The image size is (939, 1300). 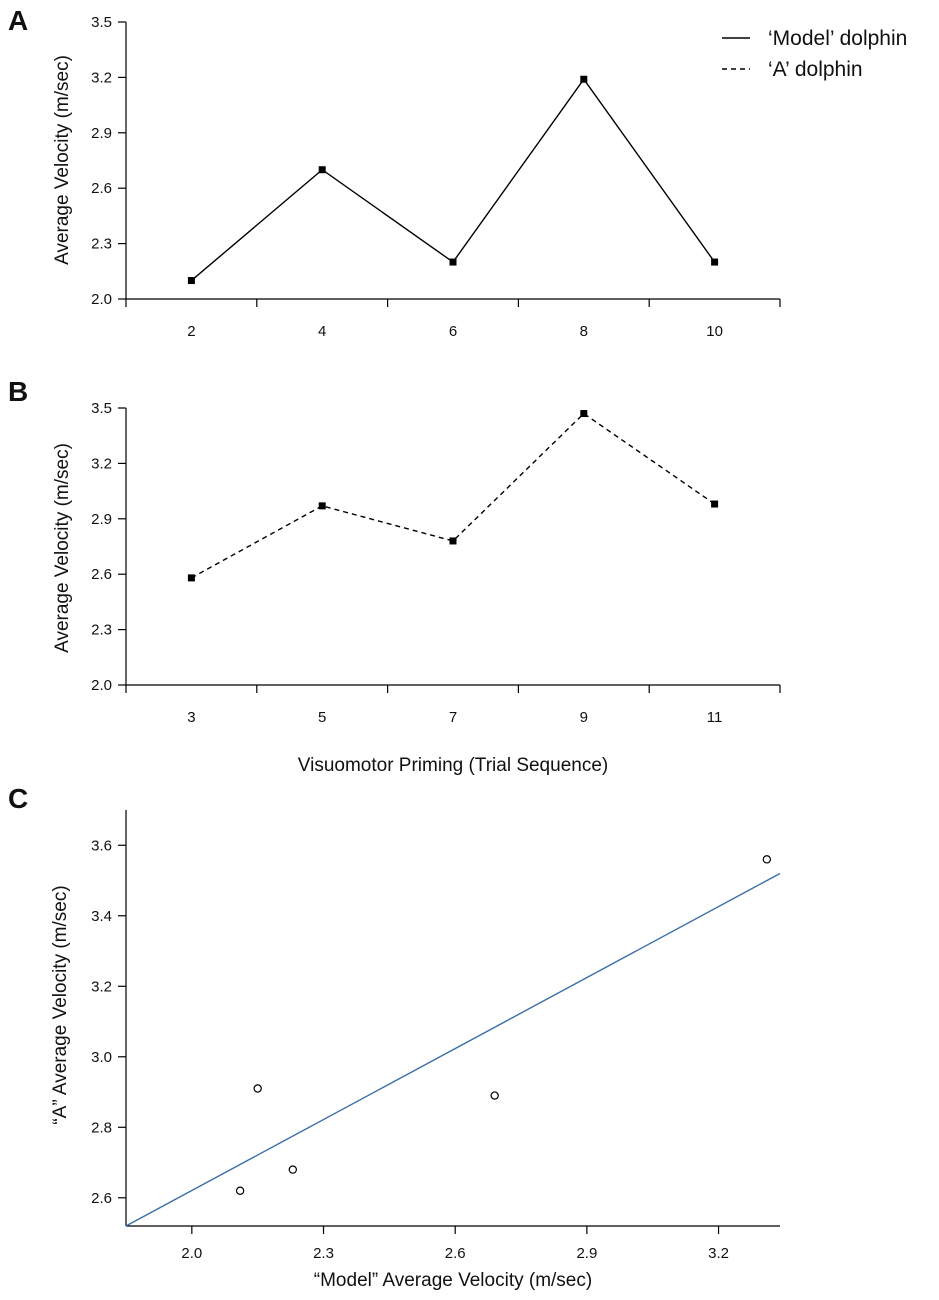 I want to click on panel-a-x-tick-label: 4, so click(x=322, y=331).